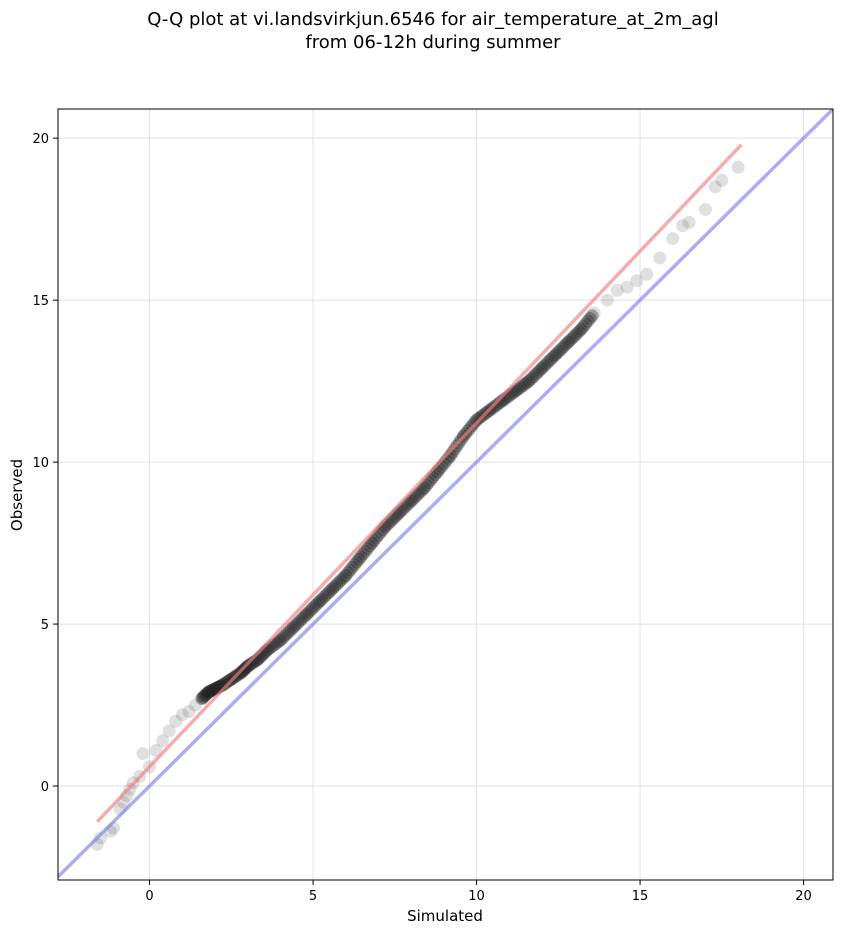 The image size is (843, 934). What do you see at coordinates (17, 495) in the screenshot?
I see `y-axis-label: Observed` at bounding box center [17, 495].